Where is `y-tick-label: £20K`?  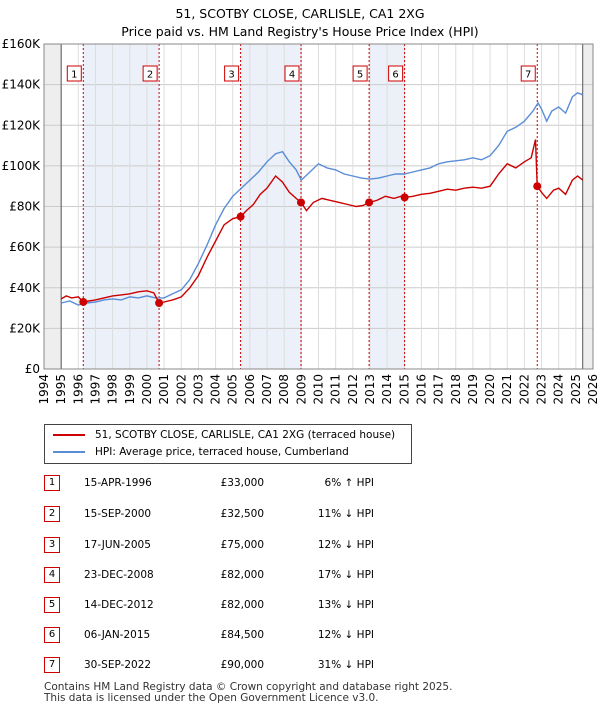
y-tick-label: £20K is located at coordinates (25, 328).